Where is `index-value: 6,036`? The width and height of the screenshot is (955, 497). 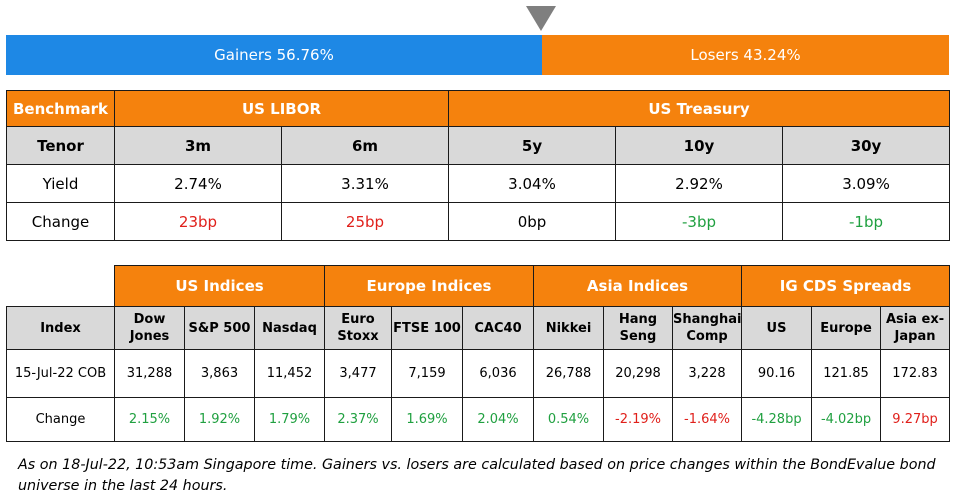
index-value: 6,036 is located at coordinates (498, 373).